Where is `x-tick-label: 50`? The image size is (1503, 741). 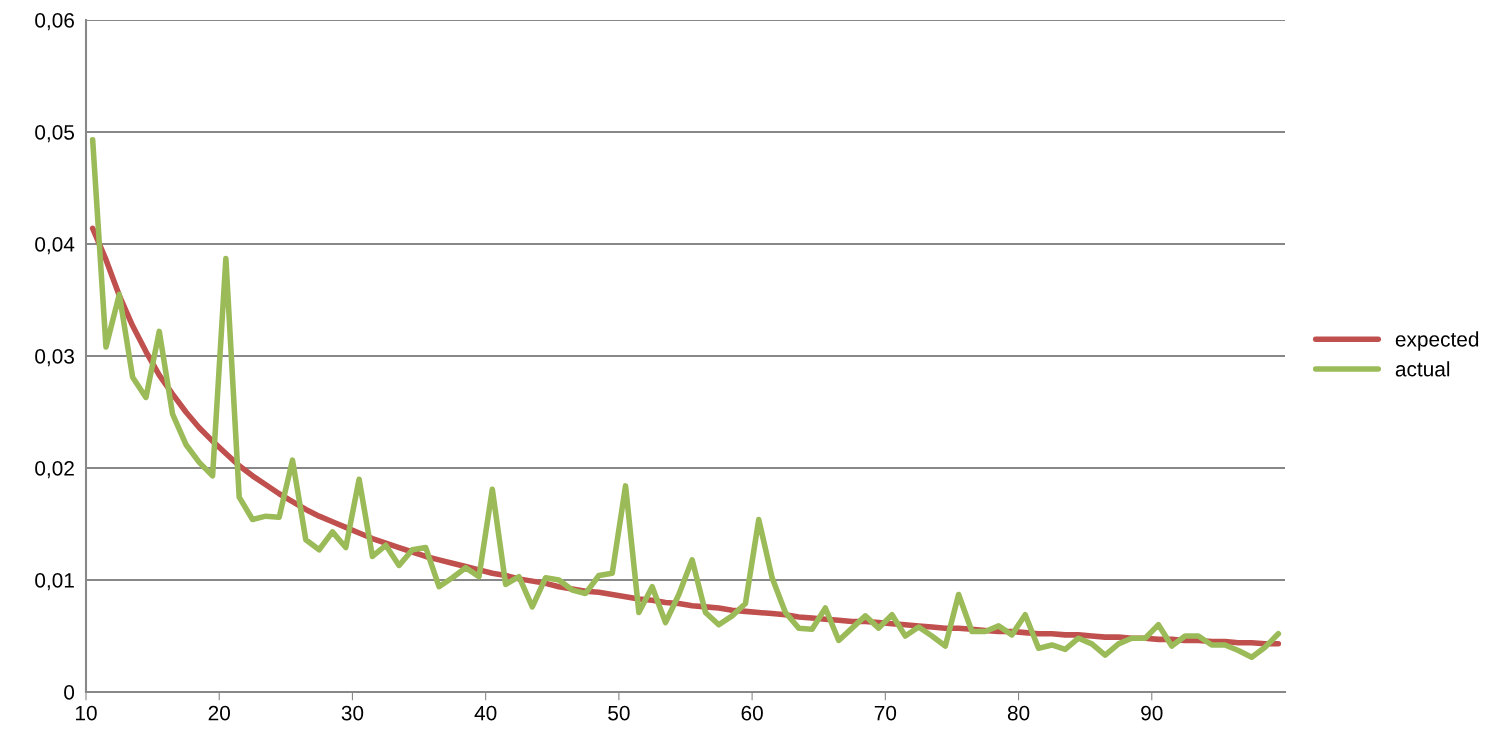
x-tick-label: 50 is located at coordinates (619, 713).